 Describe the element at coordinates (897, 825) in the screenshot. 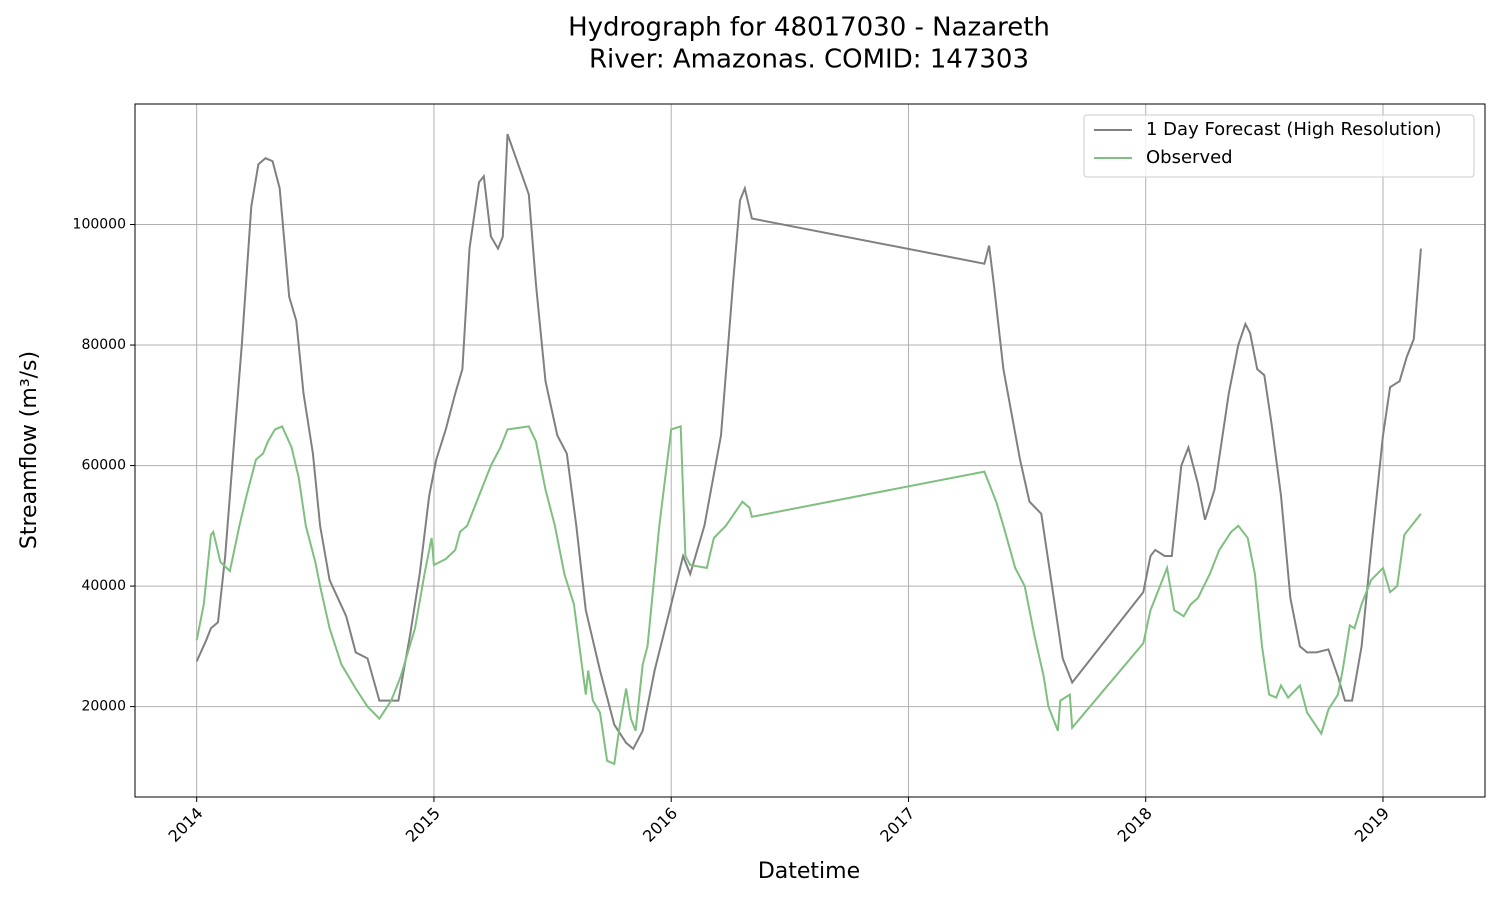

I see `x-tick-label: 2017` at that location.